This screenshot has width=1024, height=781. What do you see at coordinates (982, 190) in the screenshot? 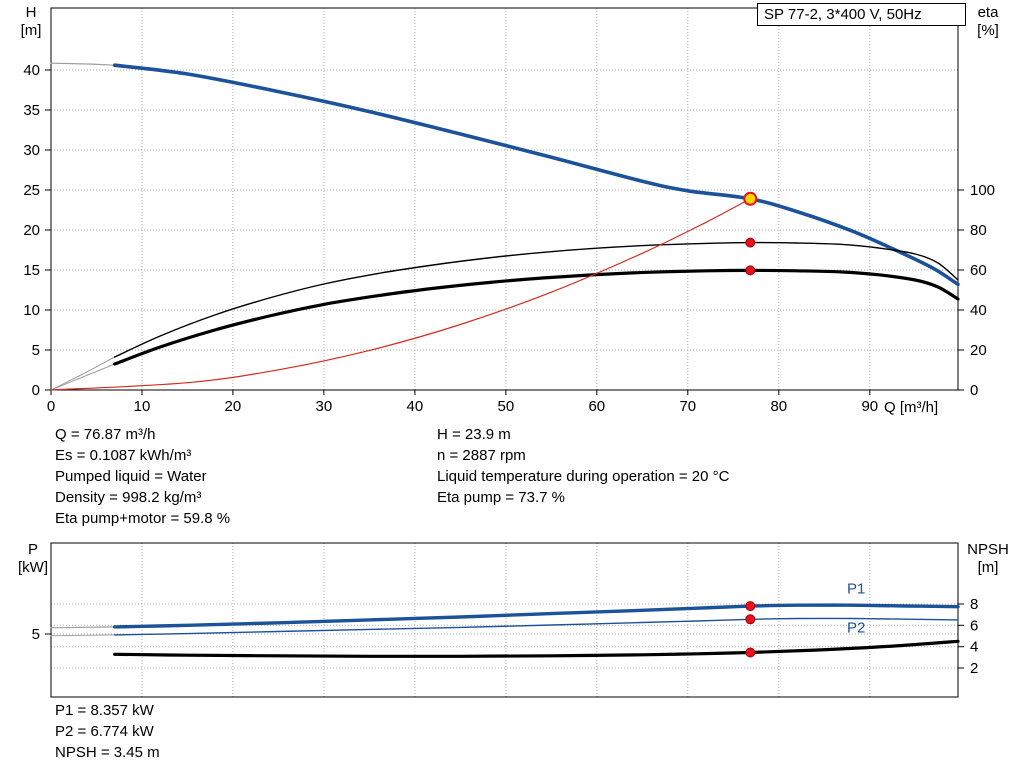
I see `y-right-tick-label: 100` at bounding box center [982, 190].